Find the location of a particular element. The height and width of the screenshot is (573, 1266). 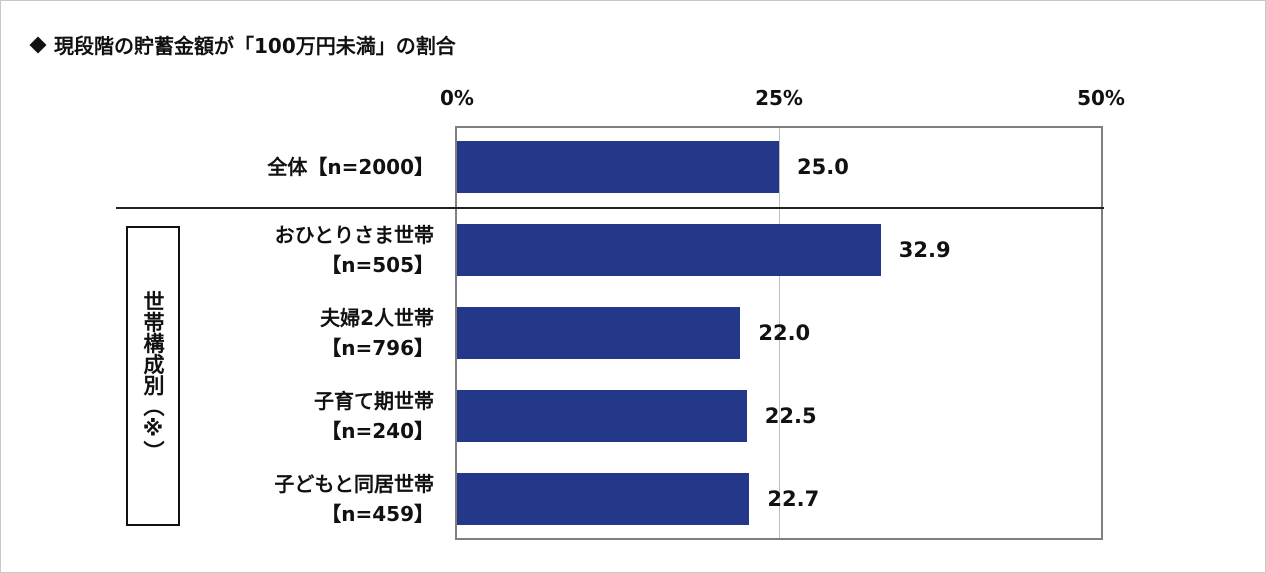

bar-value-label: 32.9 is located at coordinates (924, 250).